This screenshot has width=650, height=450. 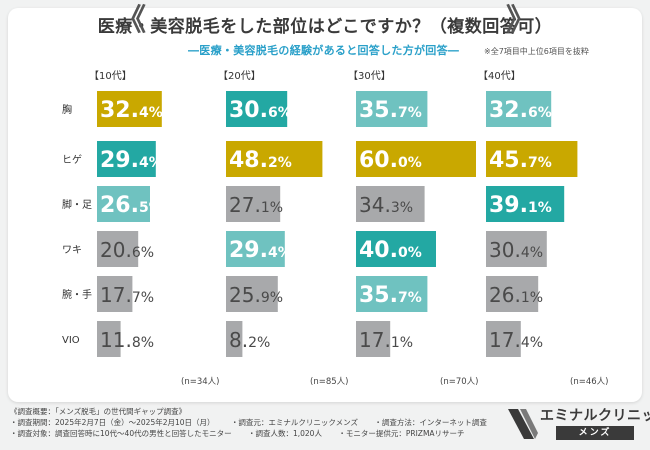 What do you see at coordinates (459, 382) in the screenshot?
I see `sample-size-label: (n=70人)` at bounding box center [459, 382].